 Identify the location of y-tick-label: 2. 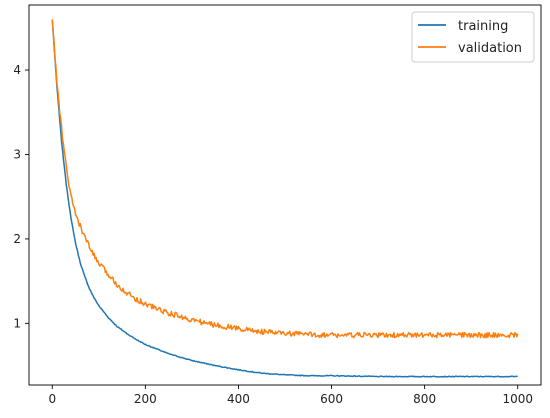
(17, 239).